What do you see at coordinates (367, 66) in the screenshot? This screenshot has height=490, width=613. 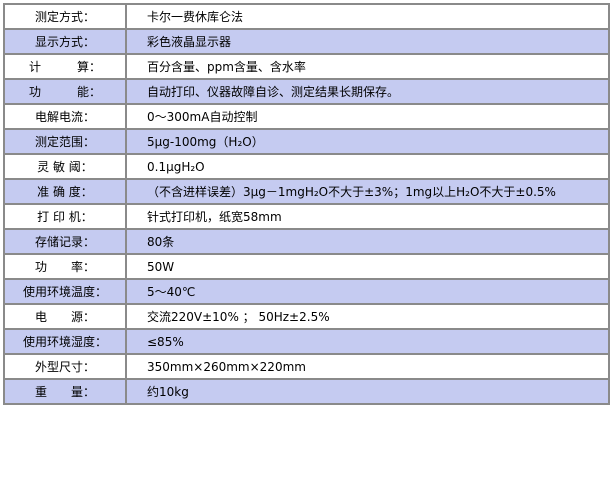 I see `spec-value: 百分含量、ppm含量、含水率` at bounding box center [367, 66].